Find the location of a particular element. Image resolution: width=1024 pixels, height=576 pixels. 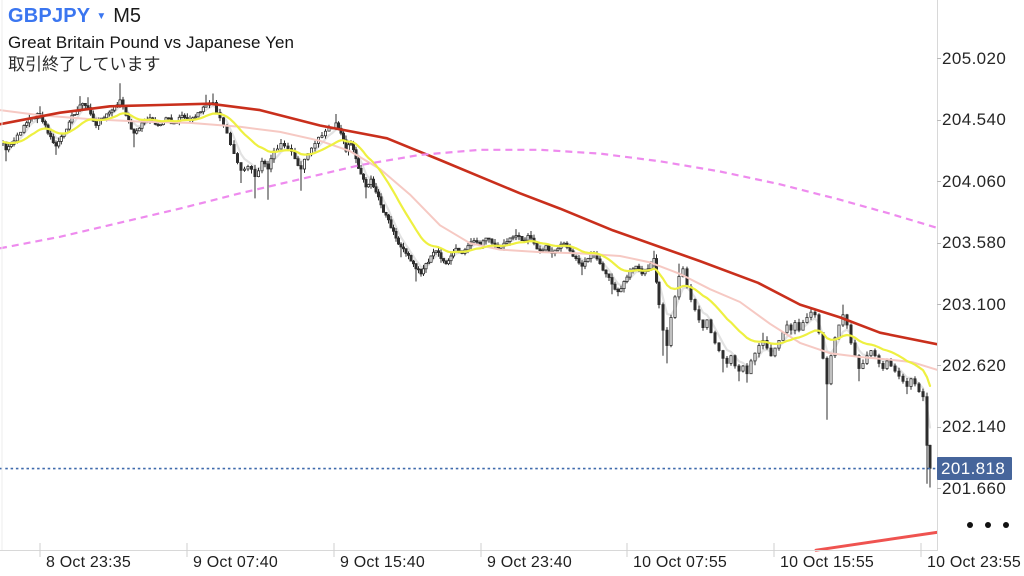

more-options-button is located at coordinates (988, 525).